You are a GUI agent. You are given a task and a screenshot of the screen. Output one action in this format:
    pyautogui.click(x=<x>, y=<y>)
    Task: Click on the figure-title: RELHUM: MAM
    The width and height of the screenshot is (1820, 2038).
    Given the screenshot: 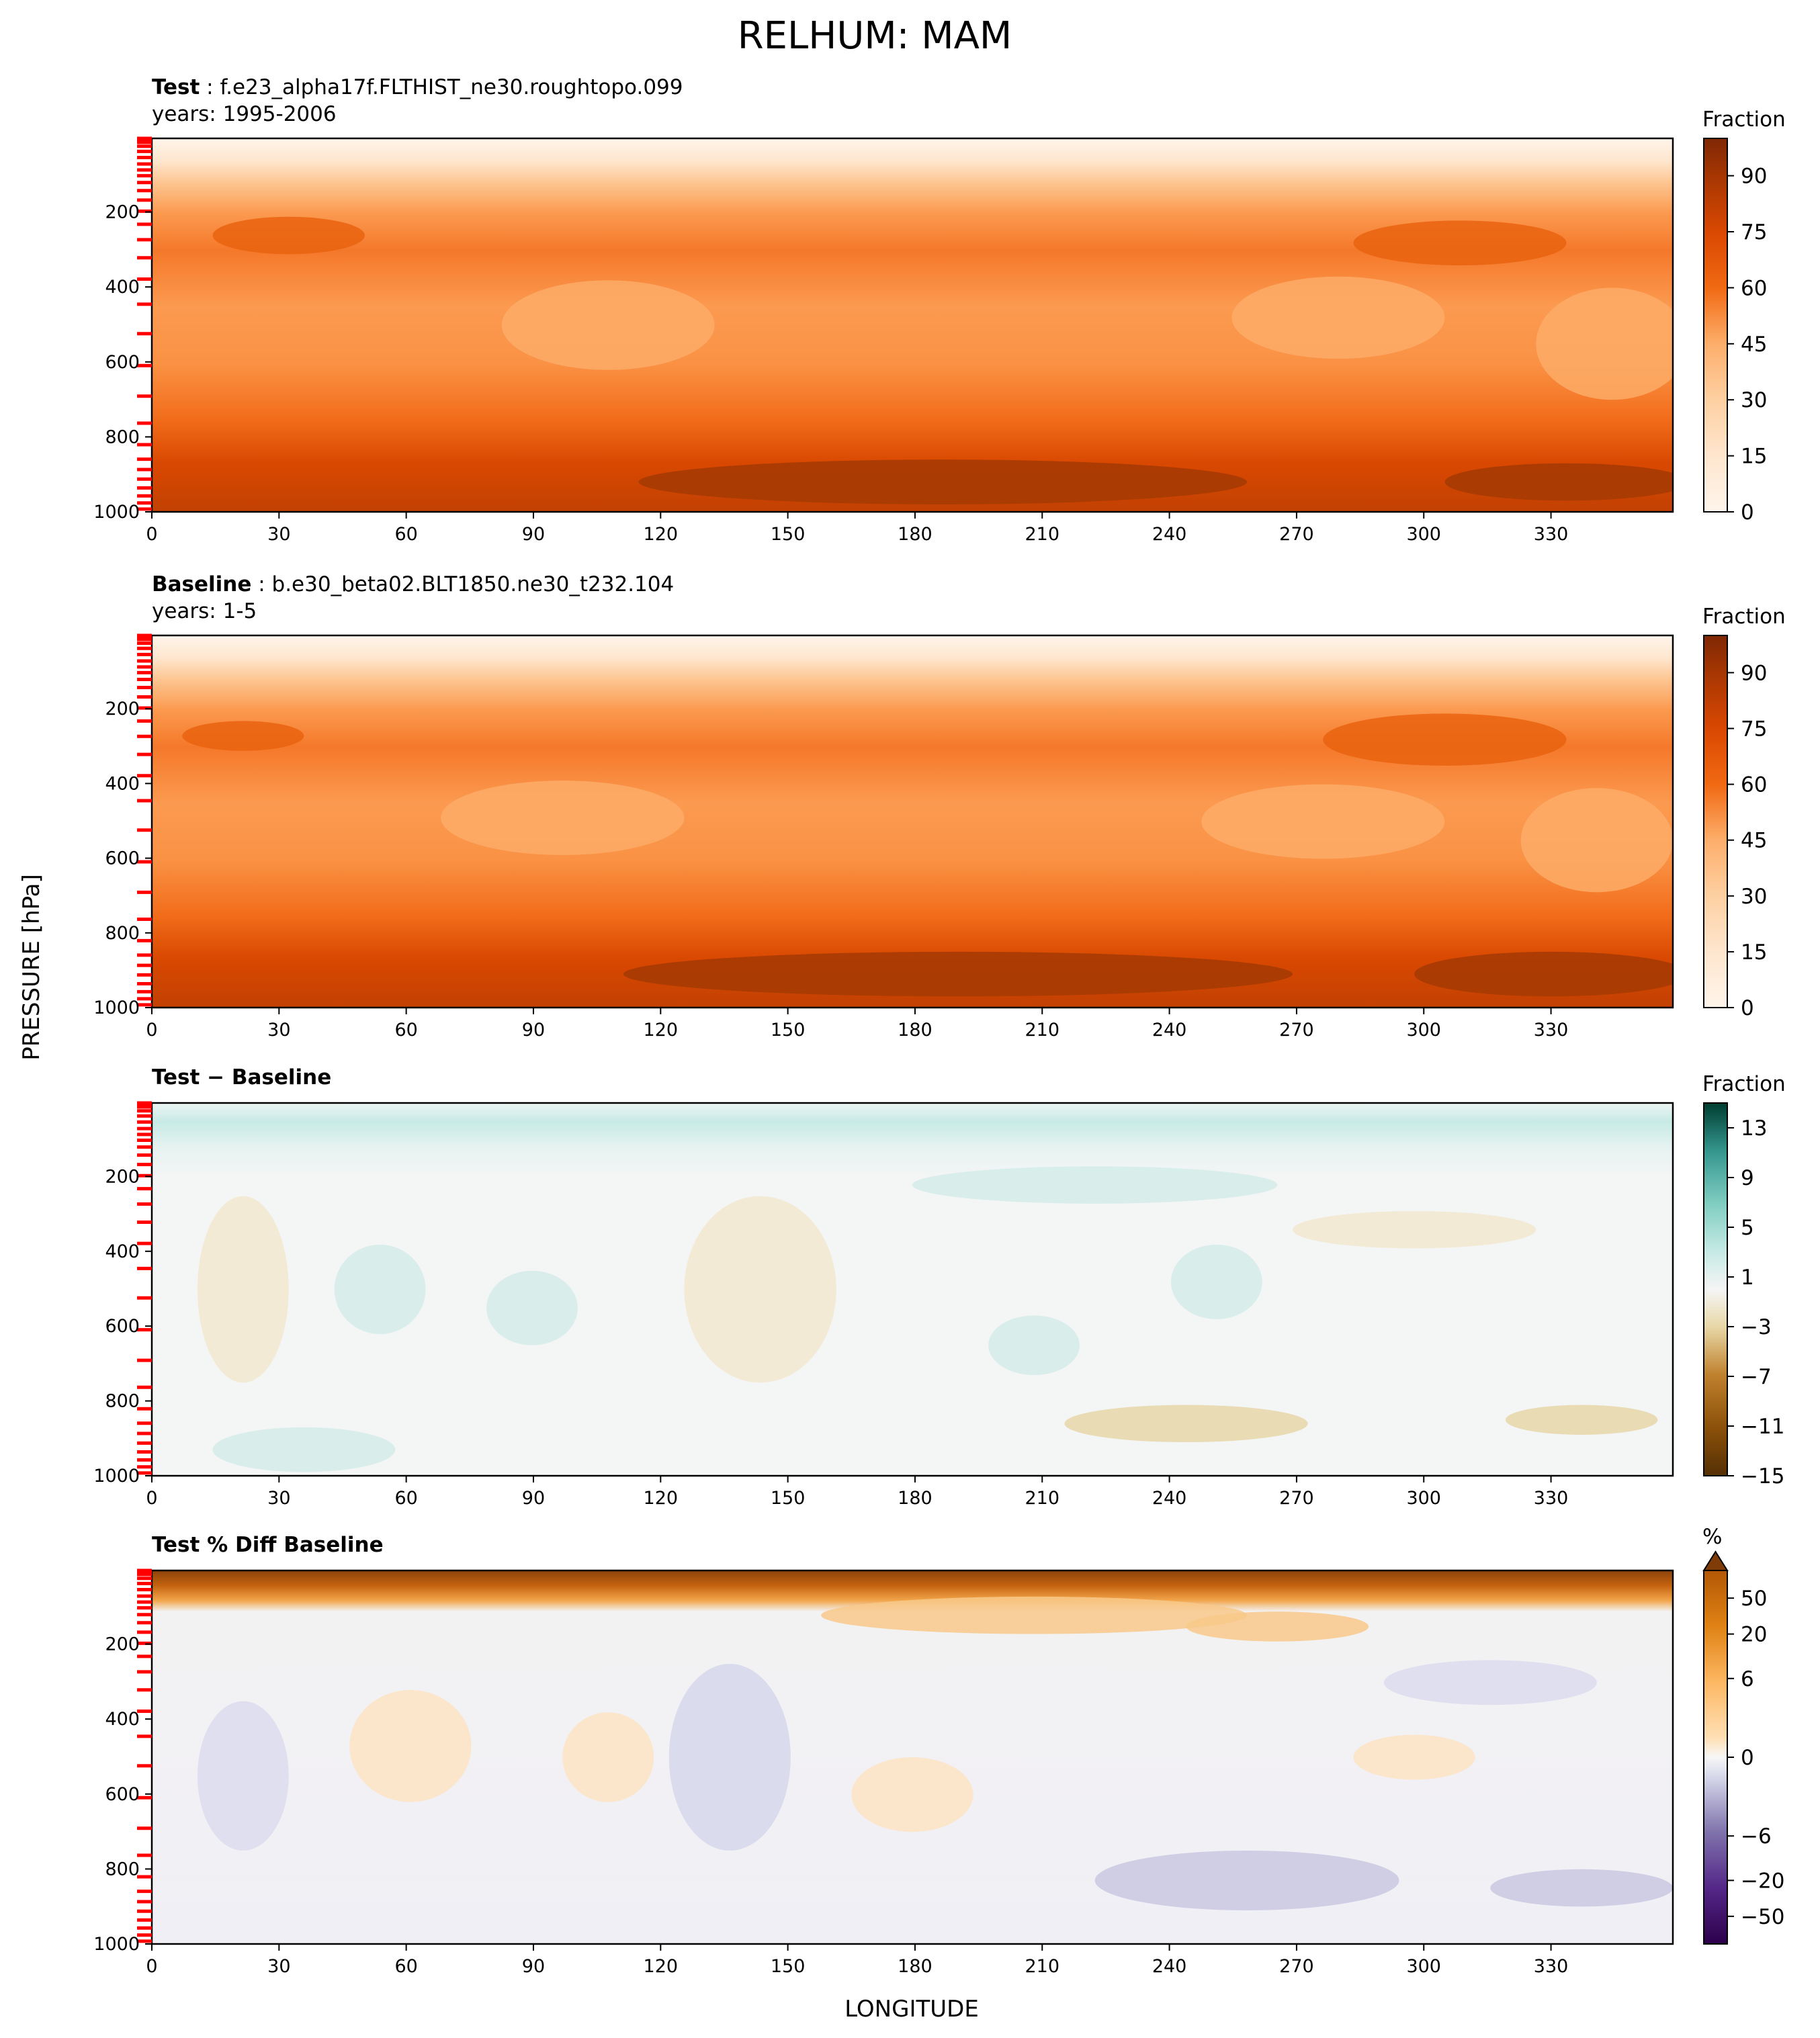 What is the action you would take?
    pyautogui.click(x=875, y=36)
    